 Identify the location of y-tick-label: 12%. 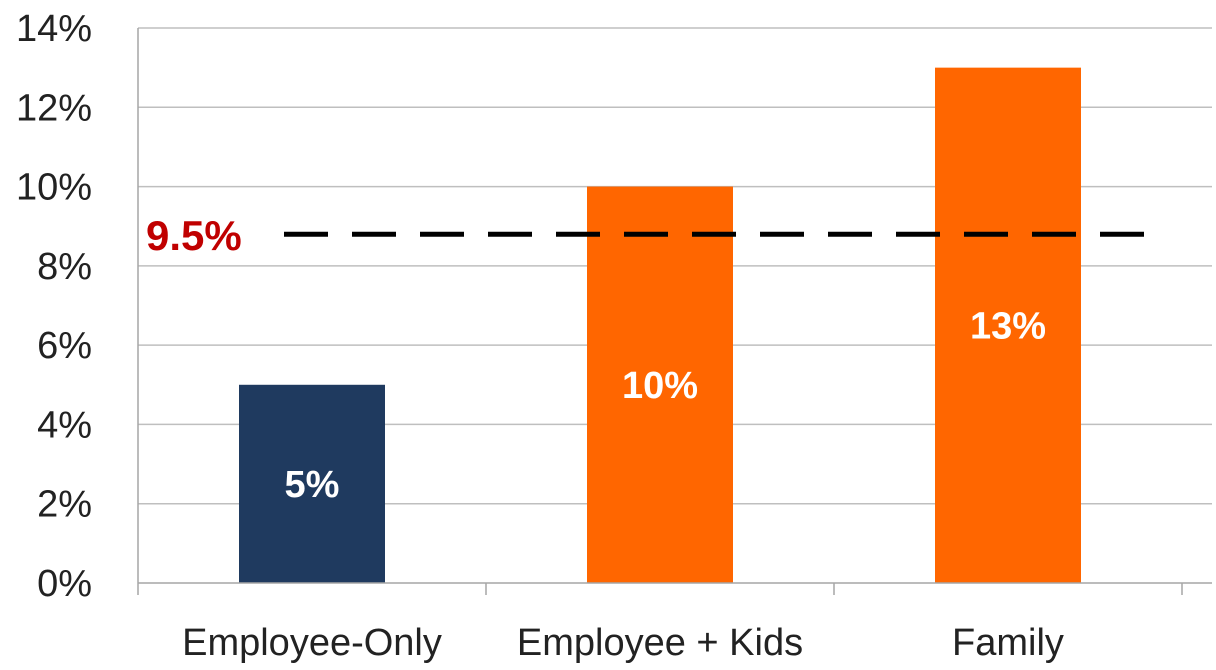
(54, 108).